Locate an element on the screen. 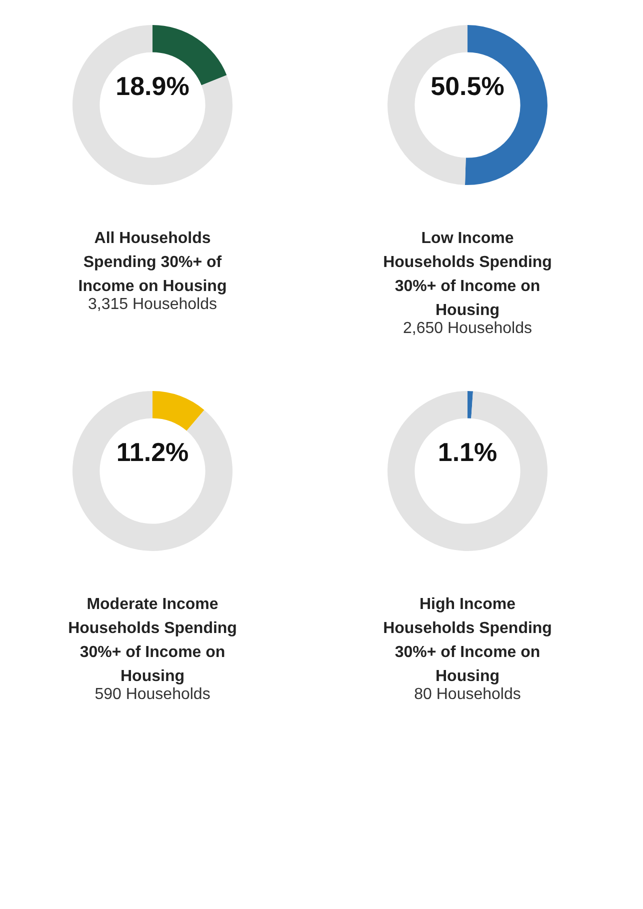  text: High Income Households Spending 30%+ of Income on Housing is located at coordinates (467, 640).